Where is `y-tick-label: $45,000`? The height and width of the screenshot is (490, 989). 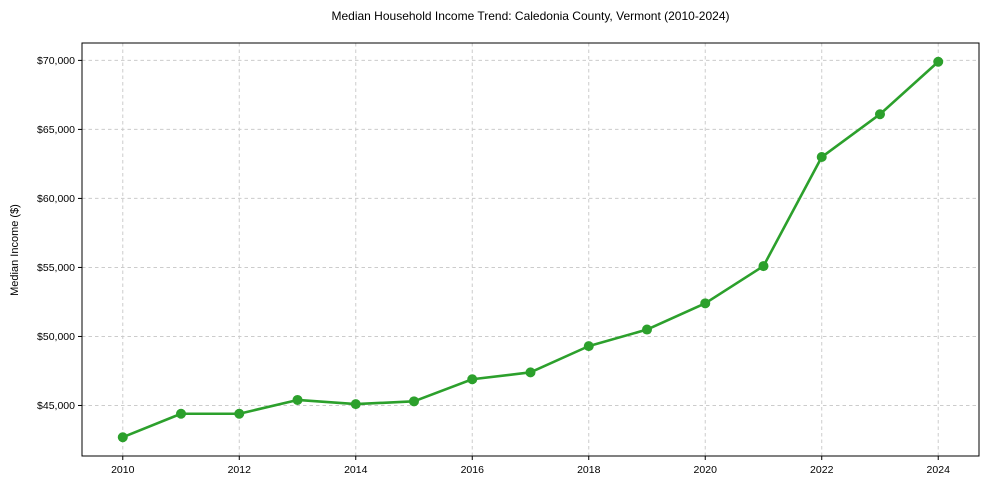 y-tick-label: $45,000 is located at coordinates (56, 406).